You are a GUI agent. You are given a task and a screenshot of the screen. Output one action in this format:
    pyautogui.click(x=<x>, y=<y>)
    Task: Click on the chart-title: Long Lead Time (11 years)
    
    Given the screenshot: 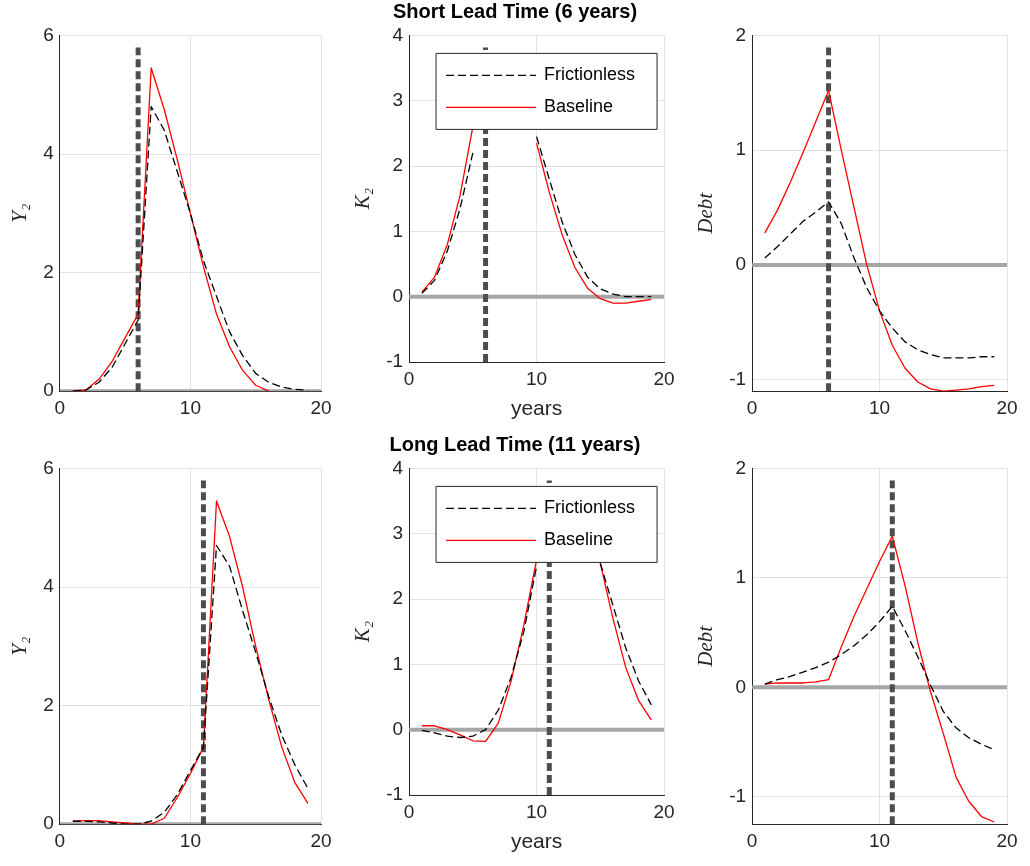 What is the action you would take?
    pyautogui.click(x=515, y=444)
    